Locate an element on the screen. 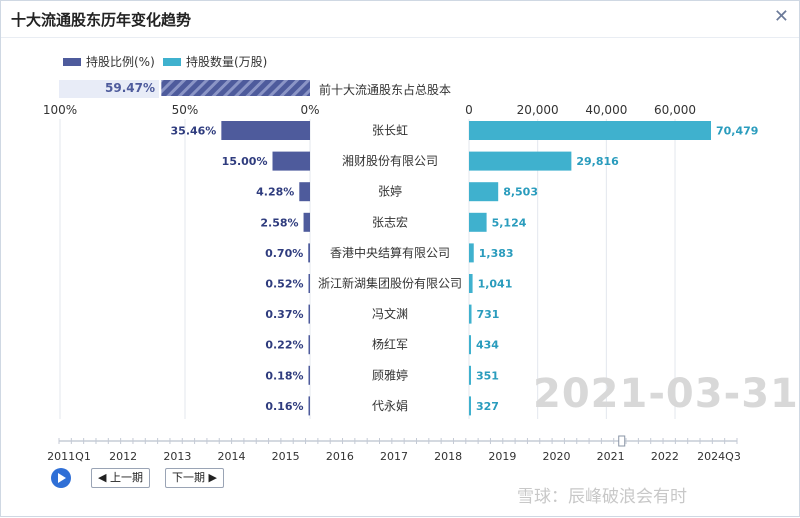 This screenshot has height=518, width=800. shareholder-name-label: 湘财股份有限公司 is located at coordinates (390, 160).